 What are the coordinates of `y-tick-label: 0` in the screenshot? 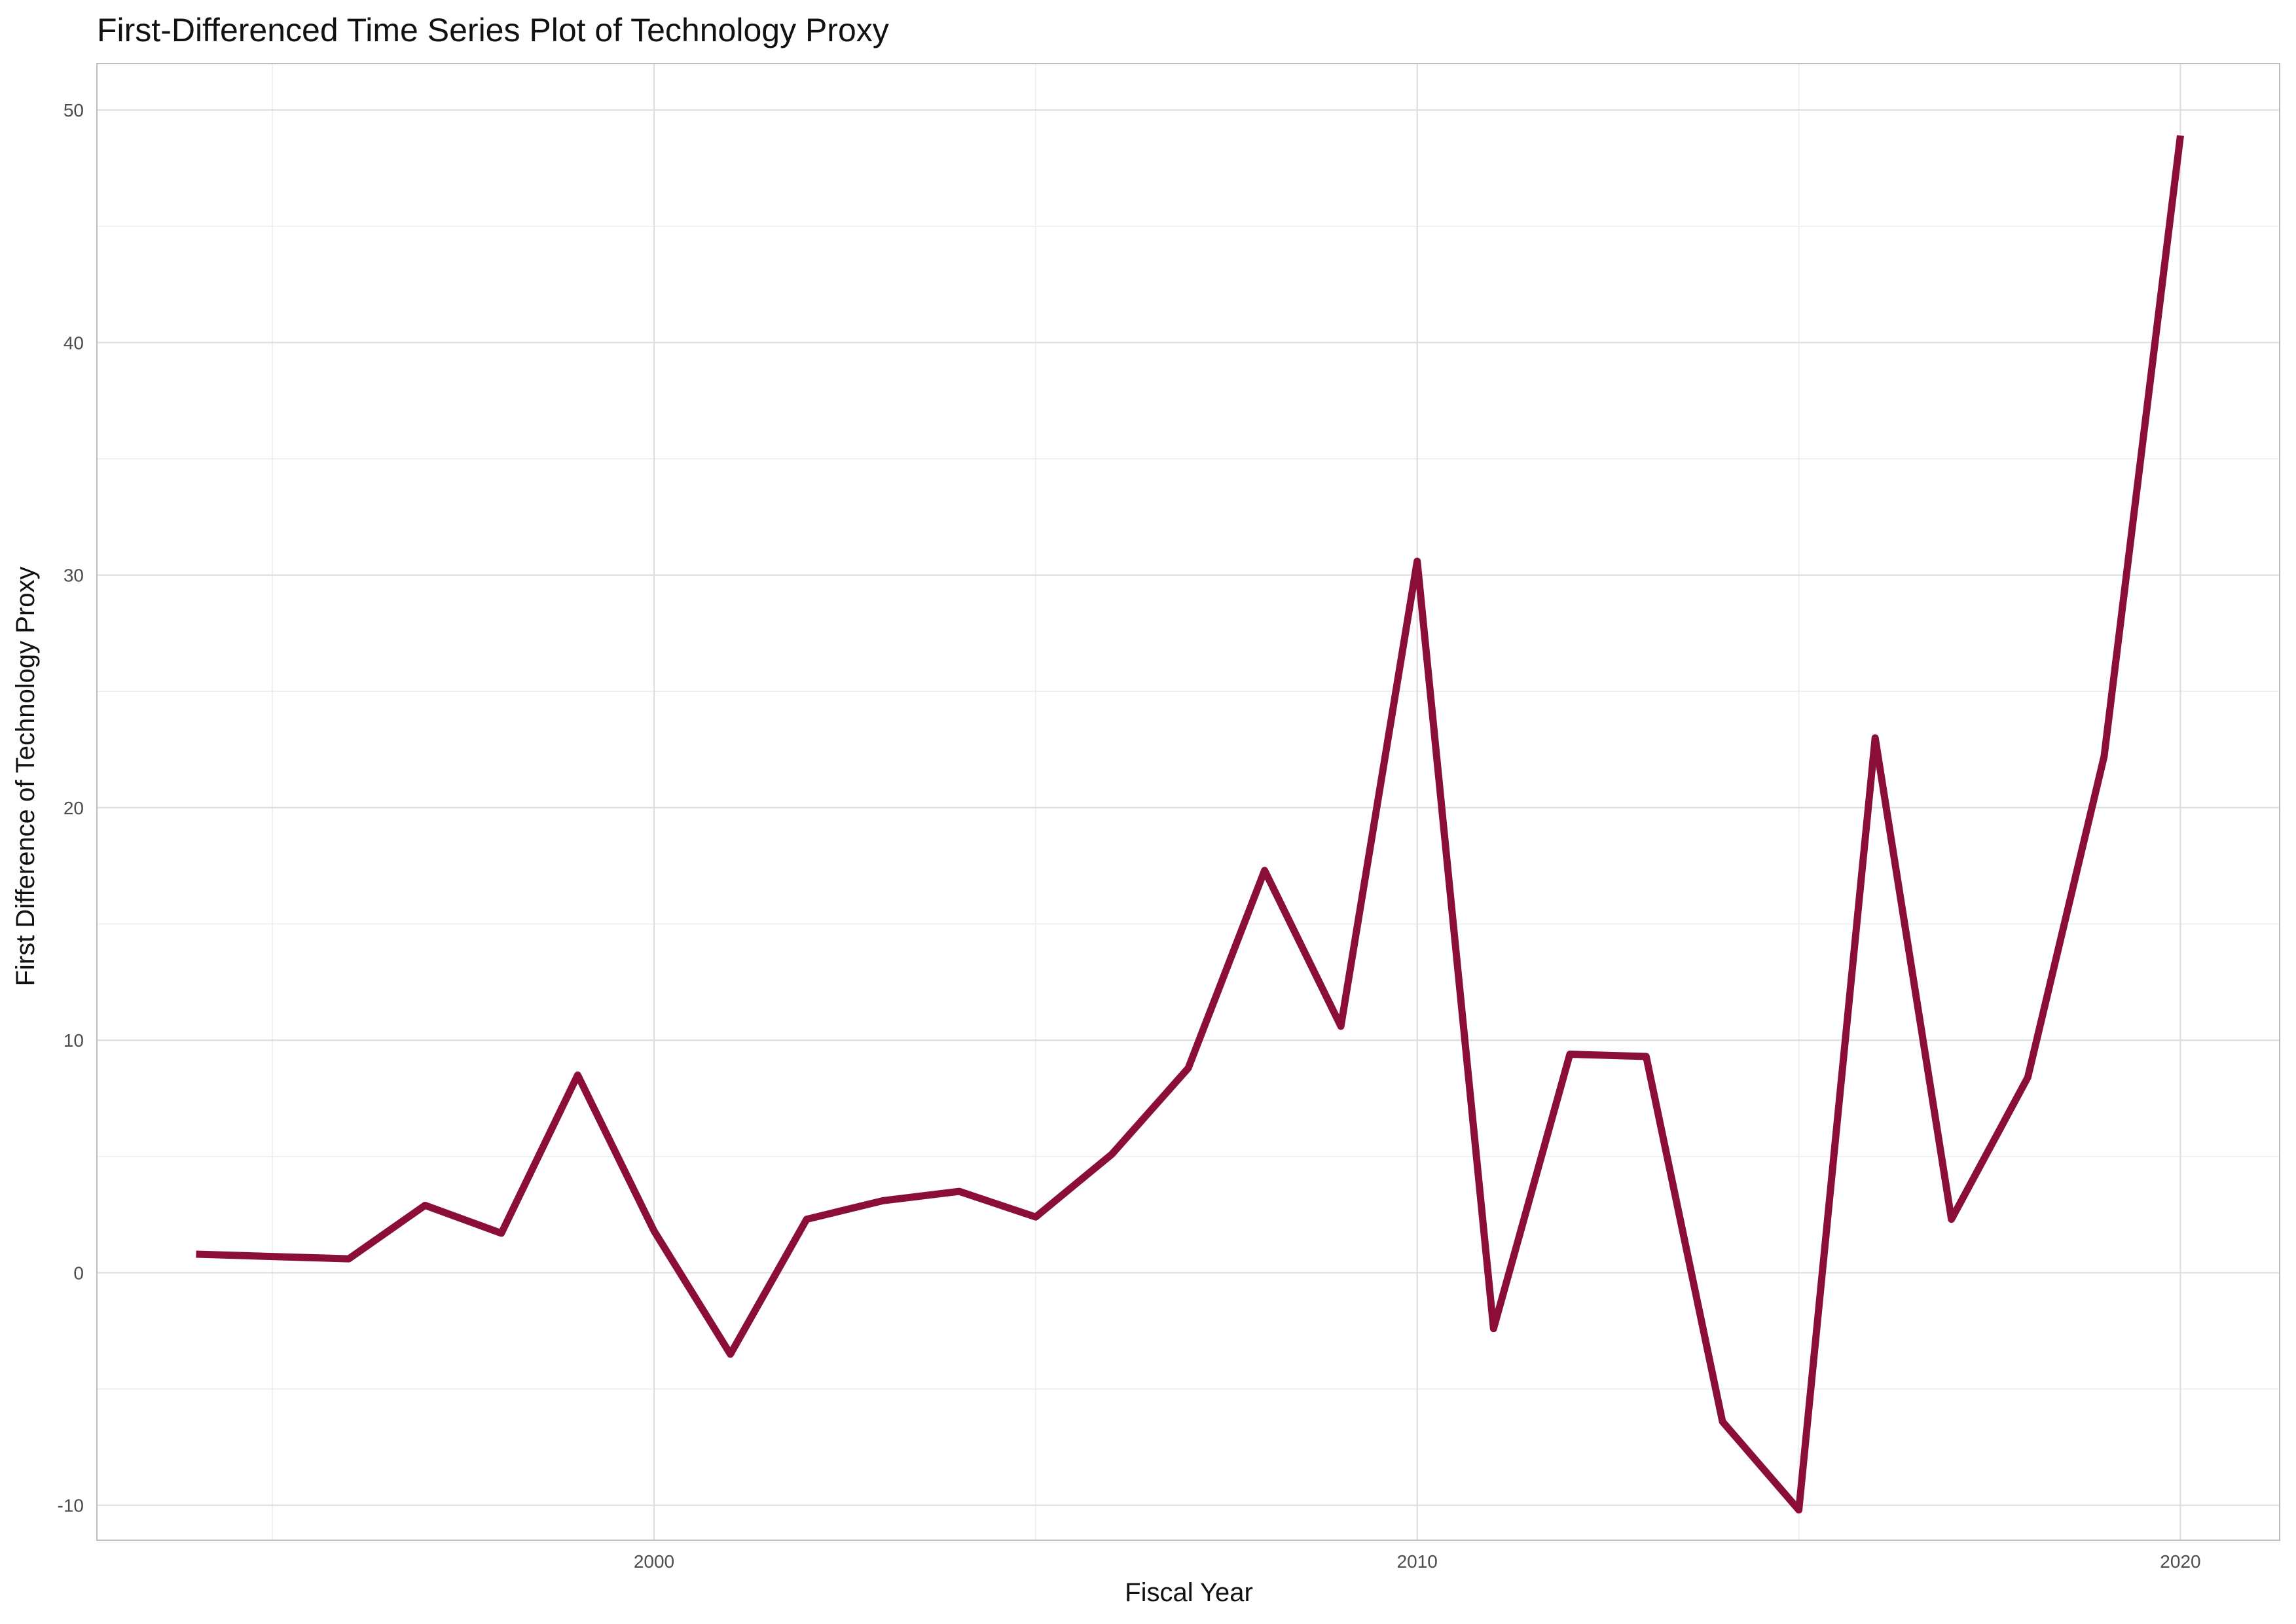 It's located at (78, 1273).